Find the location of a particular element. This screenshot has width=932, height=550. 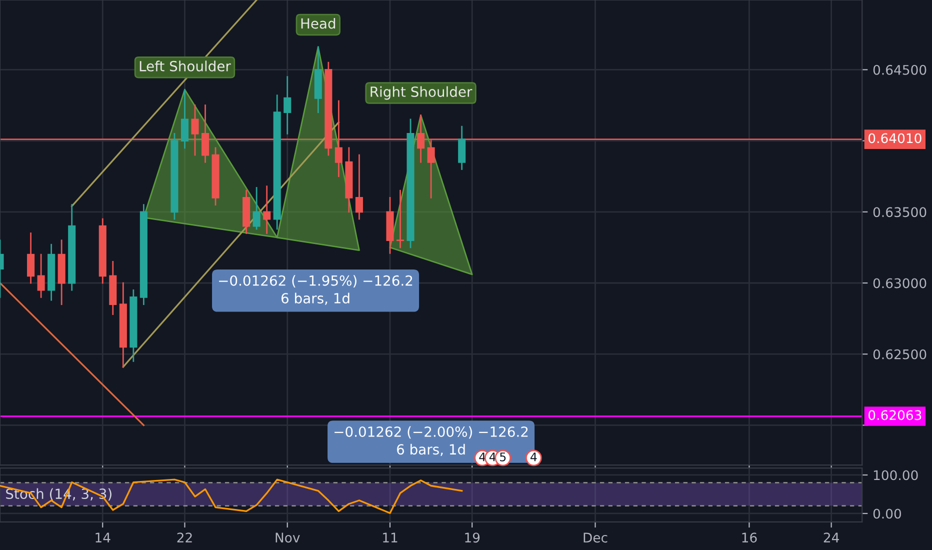

x-tick-label: 16 is located at coordinates (749, 537).